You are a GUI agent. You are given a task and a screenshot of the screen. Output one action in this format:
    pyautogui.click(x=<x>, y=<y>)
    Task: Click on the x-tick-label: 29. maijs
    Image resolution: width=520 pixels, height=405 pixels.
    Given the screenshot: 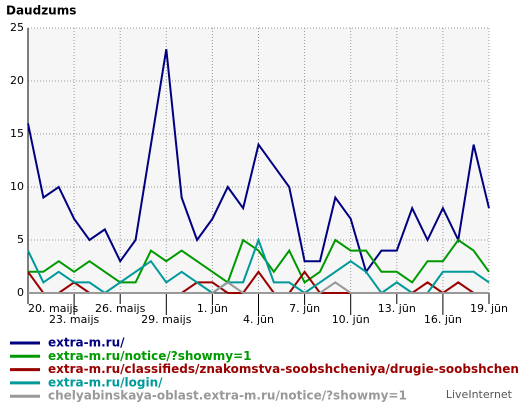 What is the action you would take?
    pyautogui.click(x=166, y=319)
    